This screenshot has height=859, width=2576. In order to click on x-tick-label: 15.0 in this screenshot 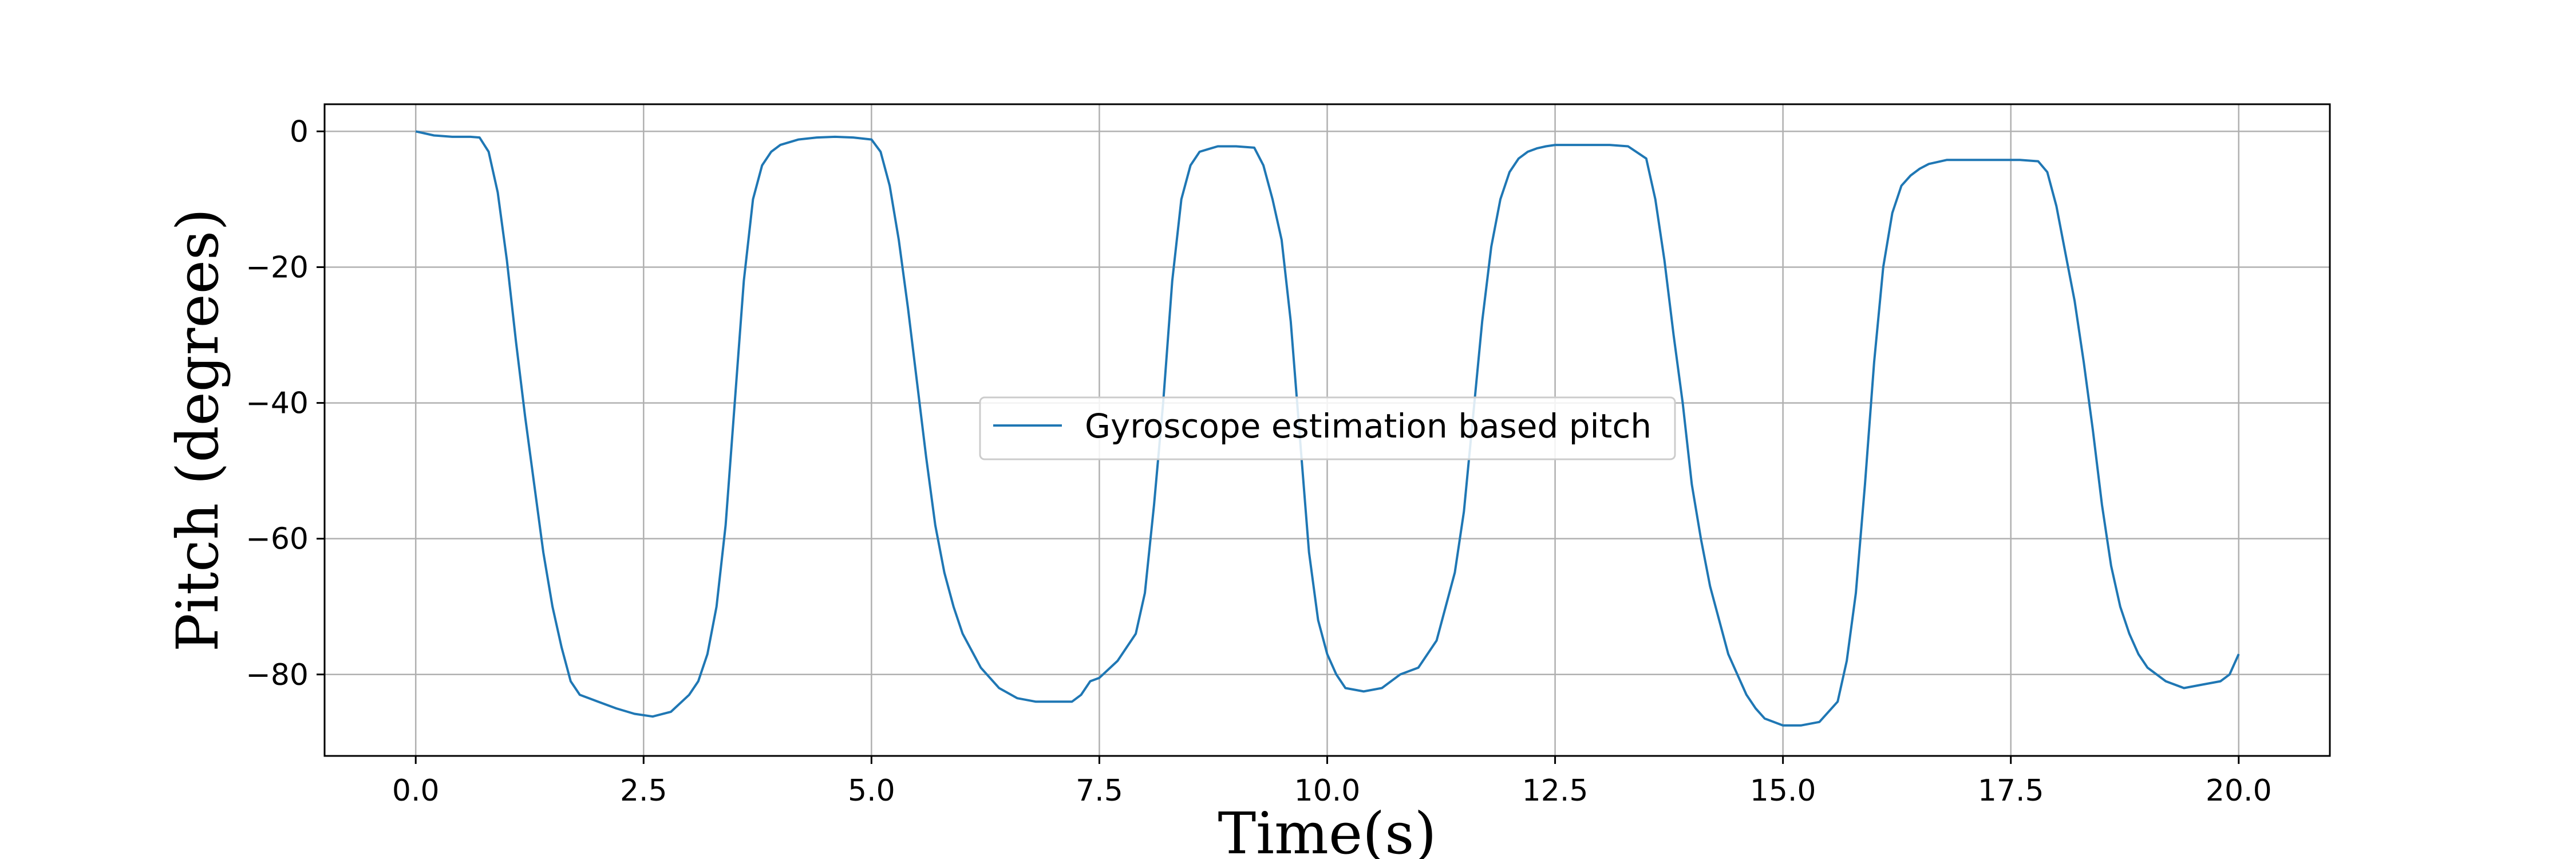, I will do `click(1783, 791)`.